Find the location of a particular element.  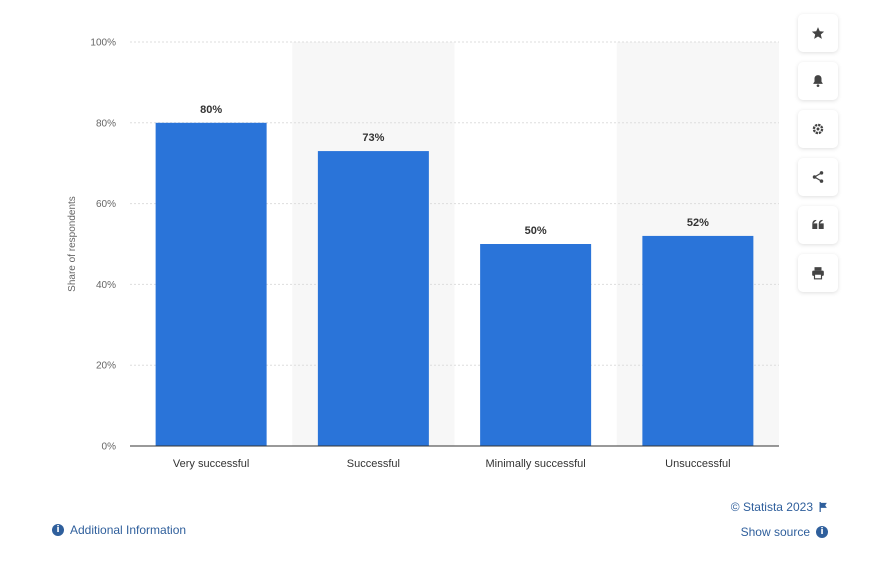

statista-credit: © Statista 2023 is located at coordinates (779, 507).